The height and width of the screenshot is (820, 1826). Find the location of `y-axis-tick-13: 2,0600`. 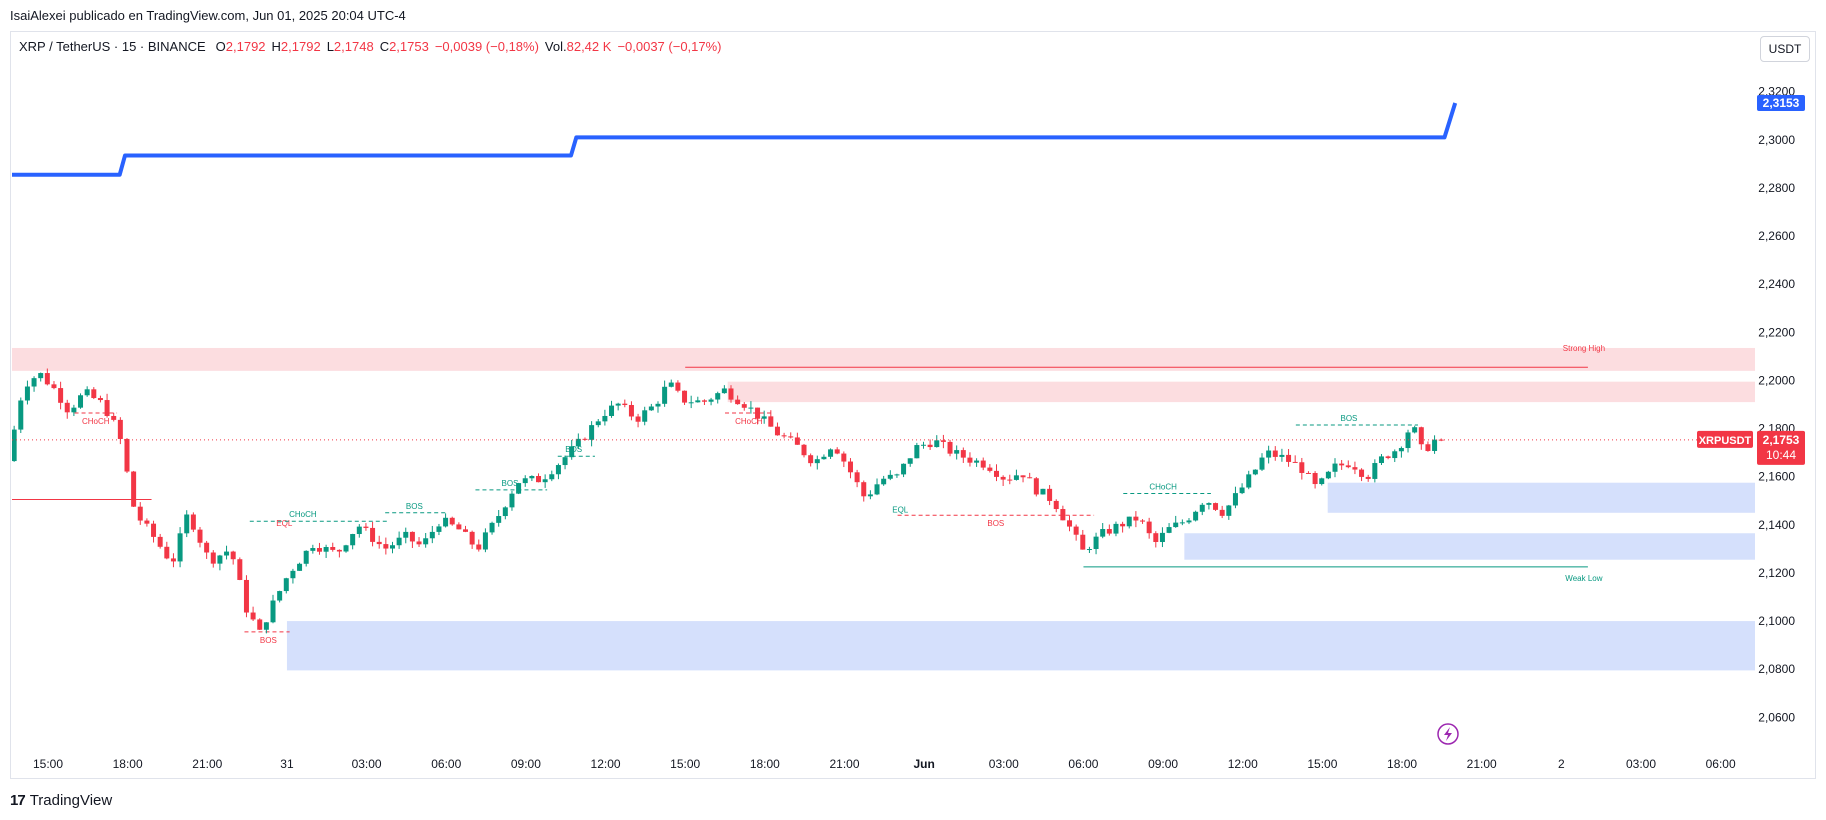

y-axis-tick-13: 2,0600 is located at coordinates (1776, 717).